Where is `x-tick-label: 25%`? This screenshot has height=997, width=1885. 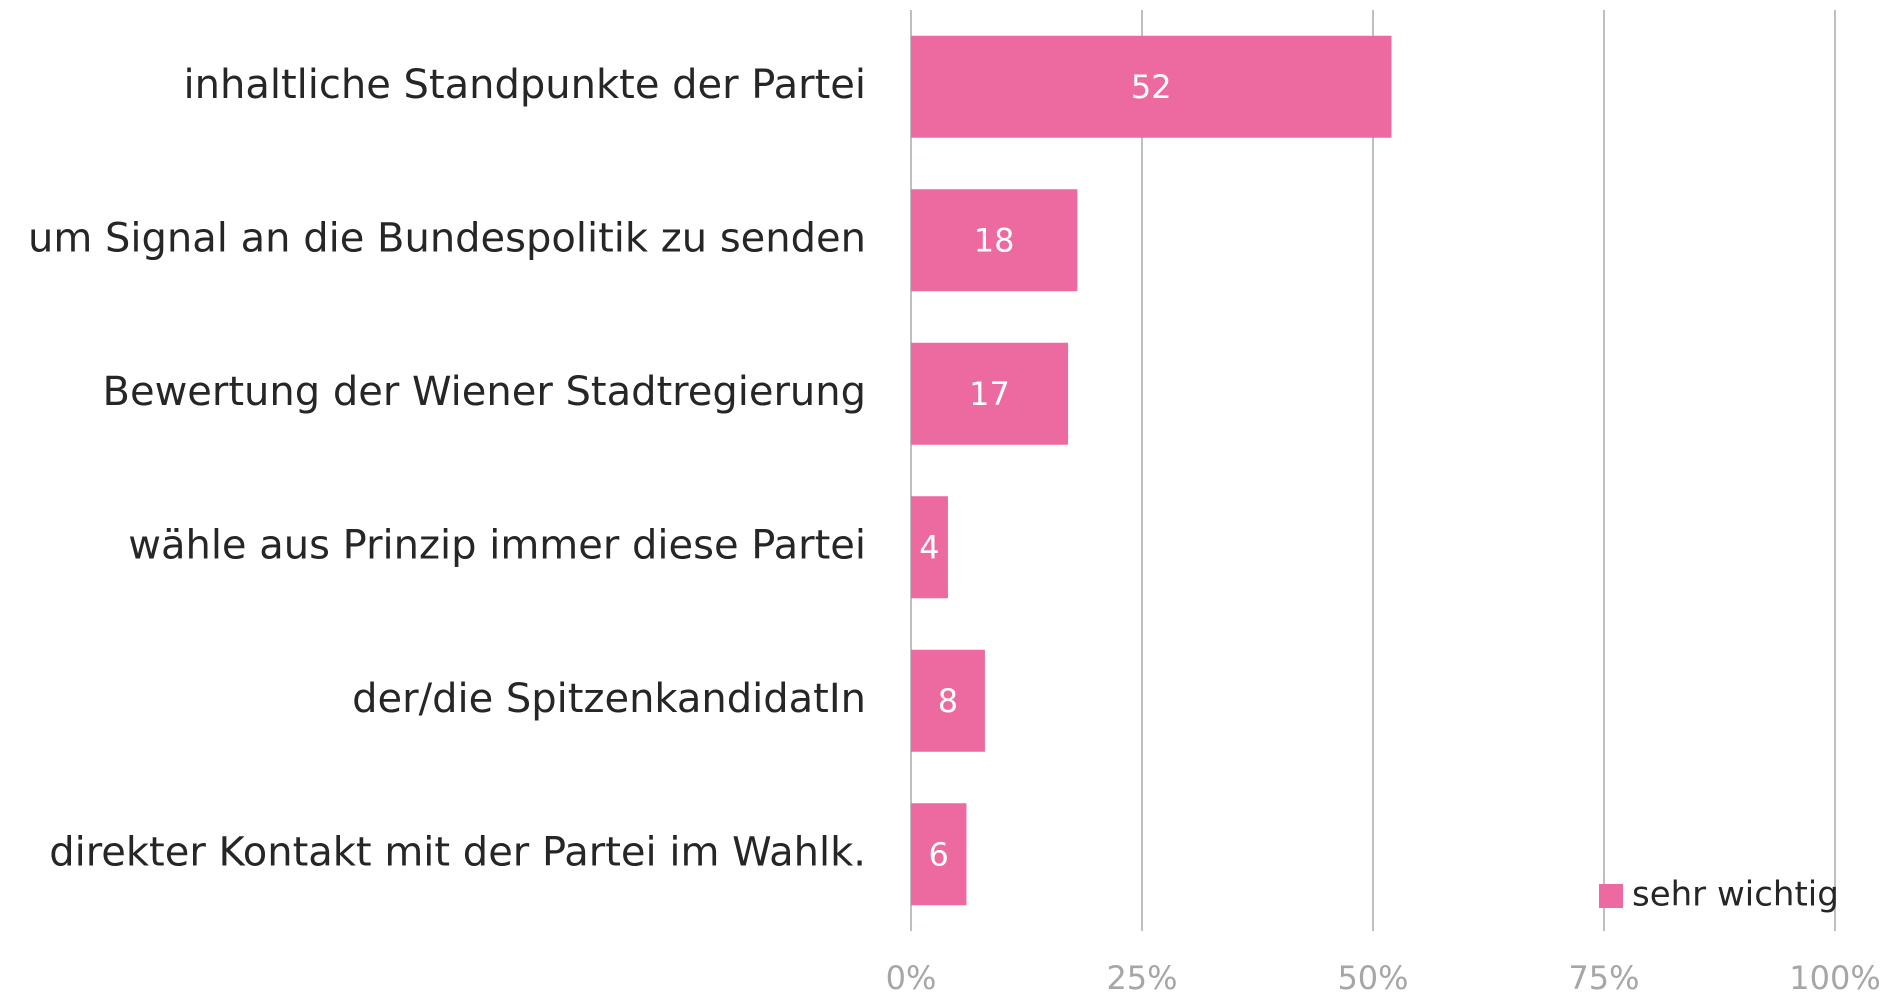 x-tick-label: 25% is located at coordinates (1141, 978).